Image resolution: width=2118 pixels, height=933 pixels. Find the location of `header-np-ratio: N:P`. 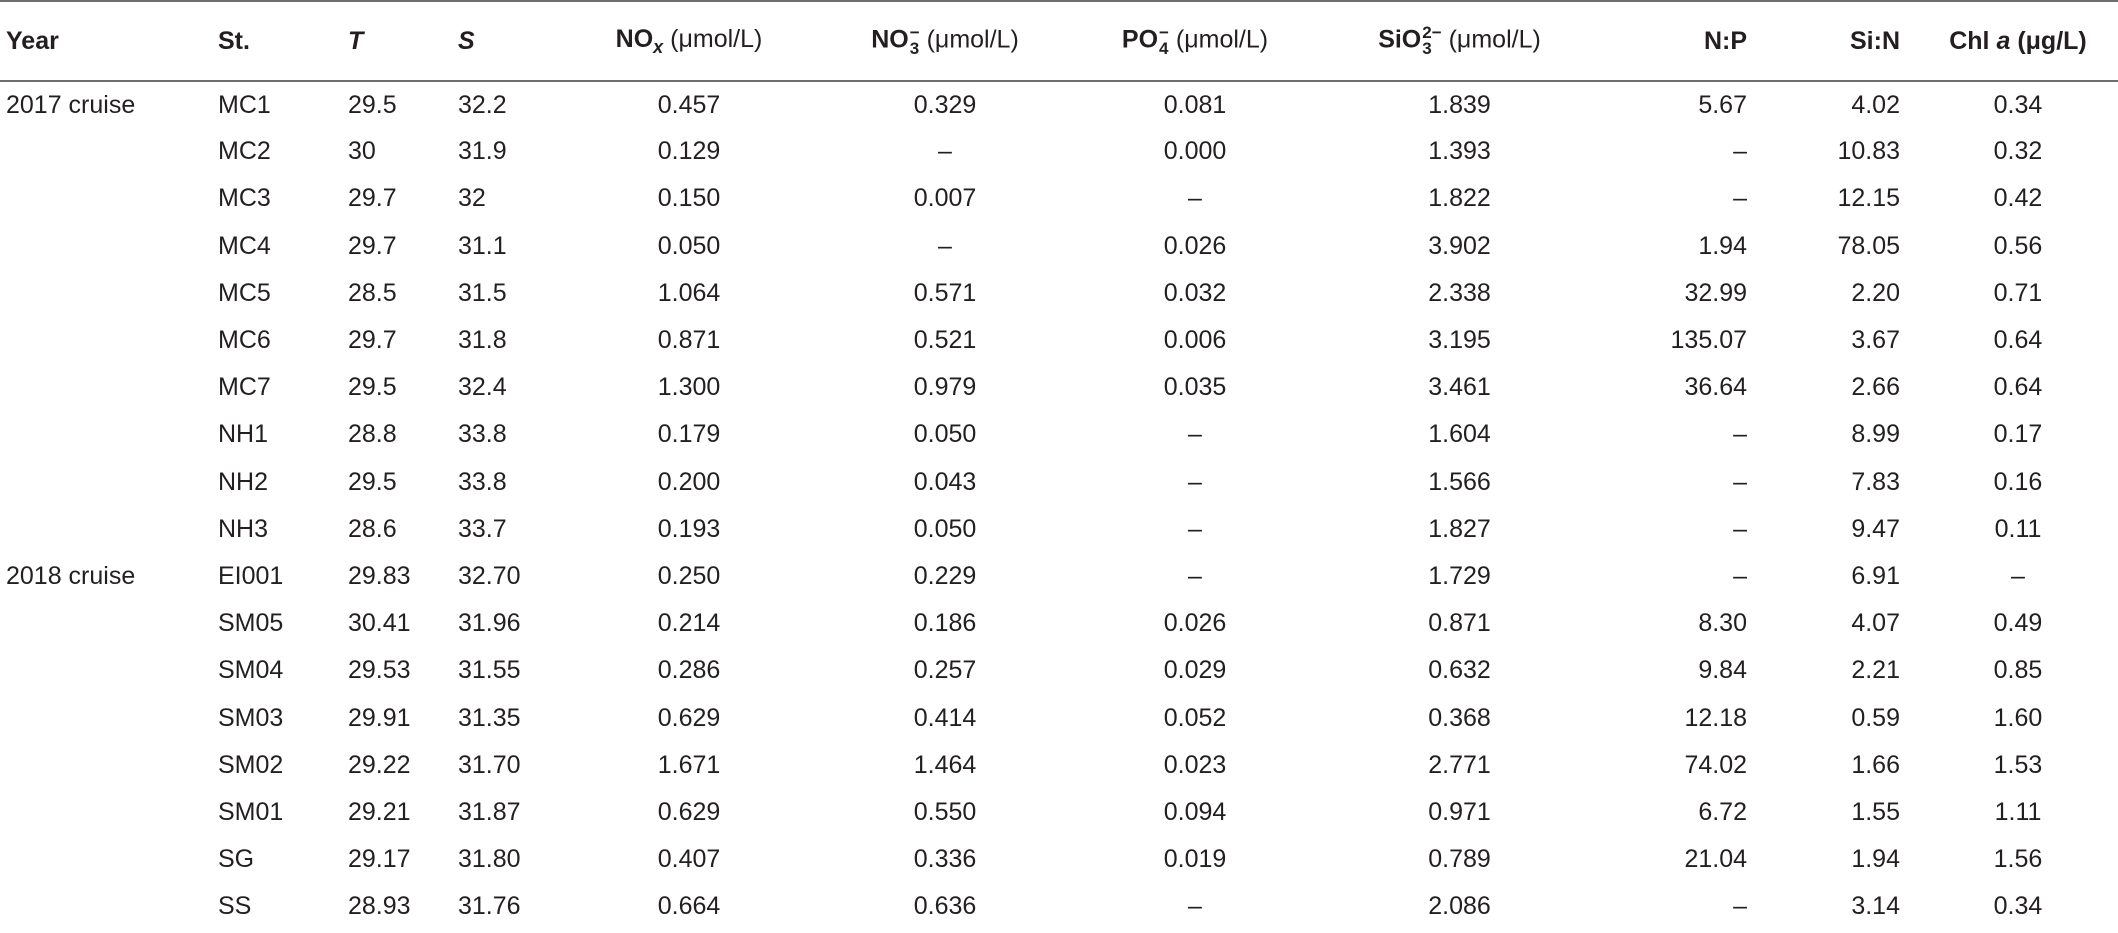

header-np-ratio: N:P is located at coordinates (1685, 41).